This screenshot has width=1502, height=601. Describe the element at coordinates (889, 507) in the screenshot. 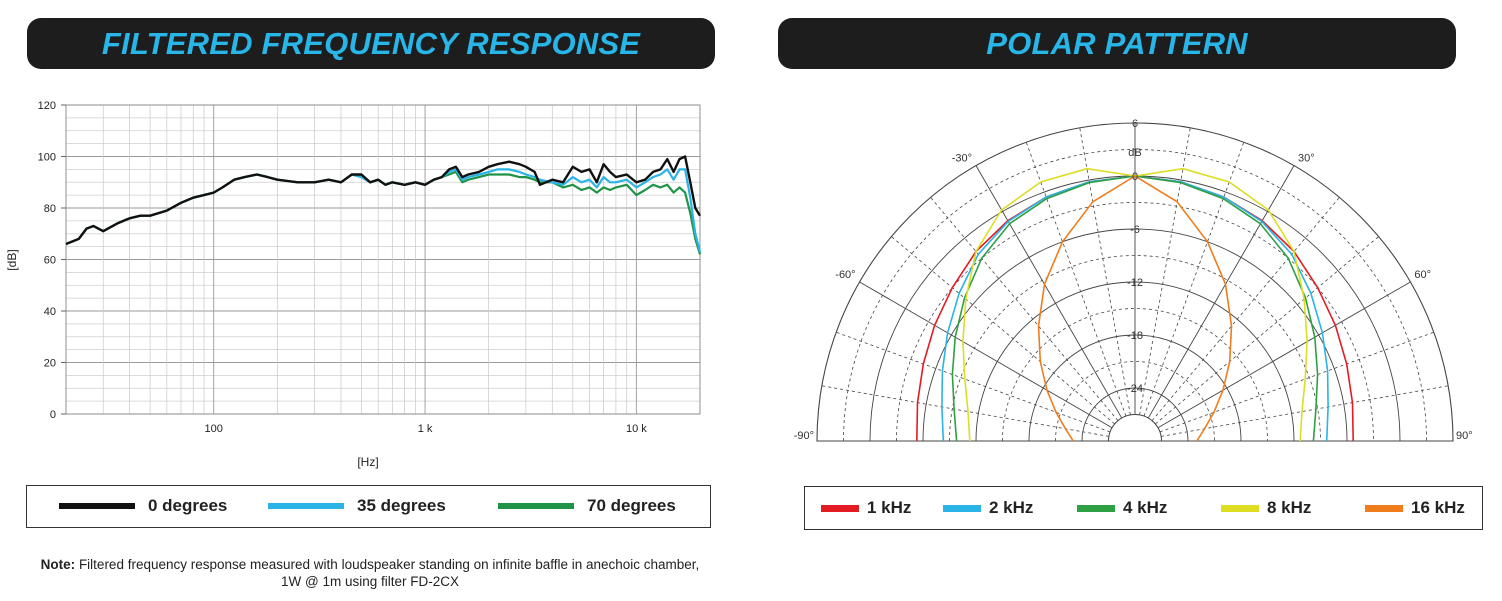

I see `legend-label: 1 kHz` at that location.